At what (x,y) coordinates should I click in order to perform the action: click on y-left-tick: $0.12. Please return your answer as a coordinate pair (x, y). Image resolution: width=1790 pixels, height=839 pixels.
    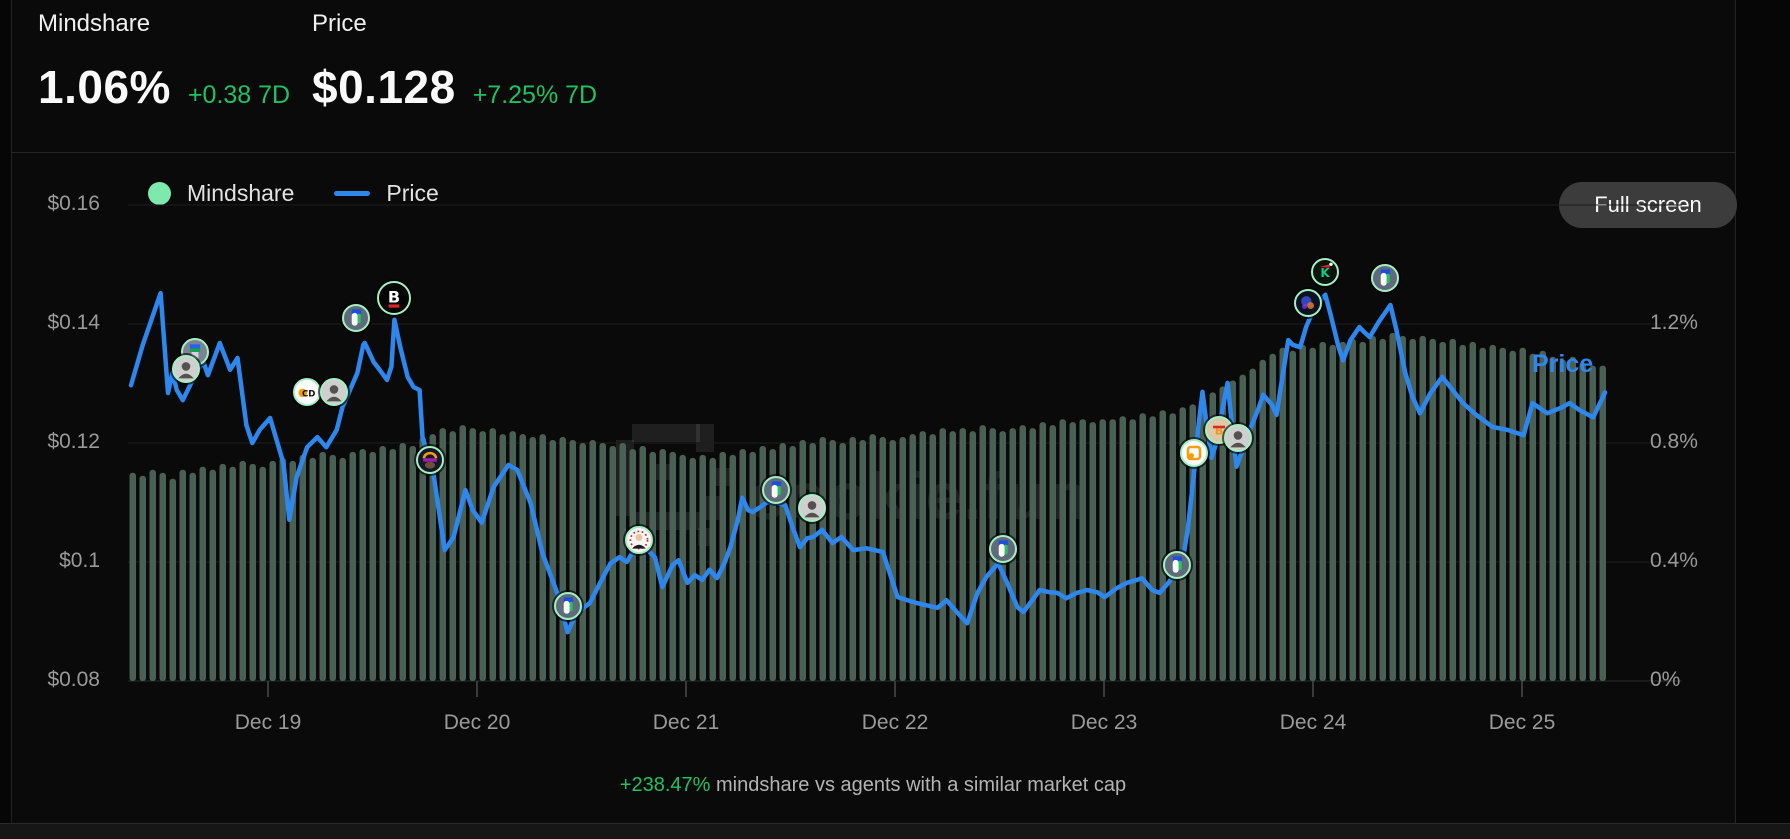
    Looking at the image, I should click on (73, 441).